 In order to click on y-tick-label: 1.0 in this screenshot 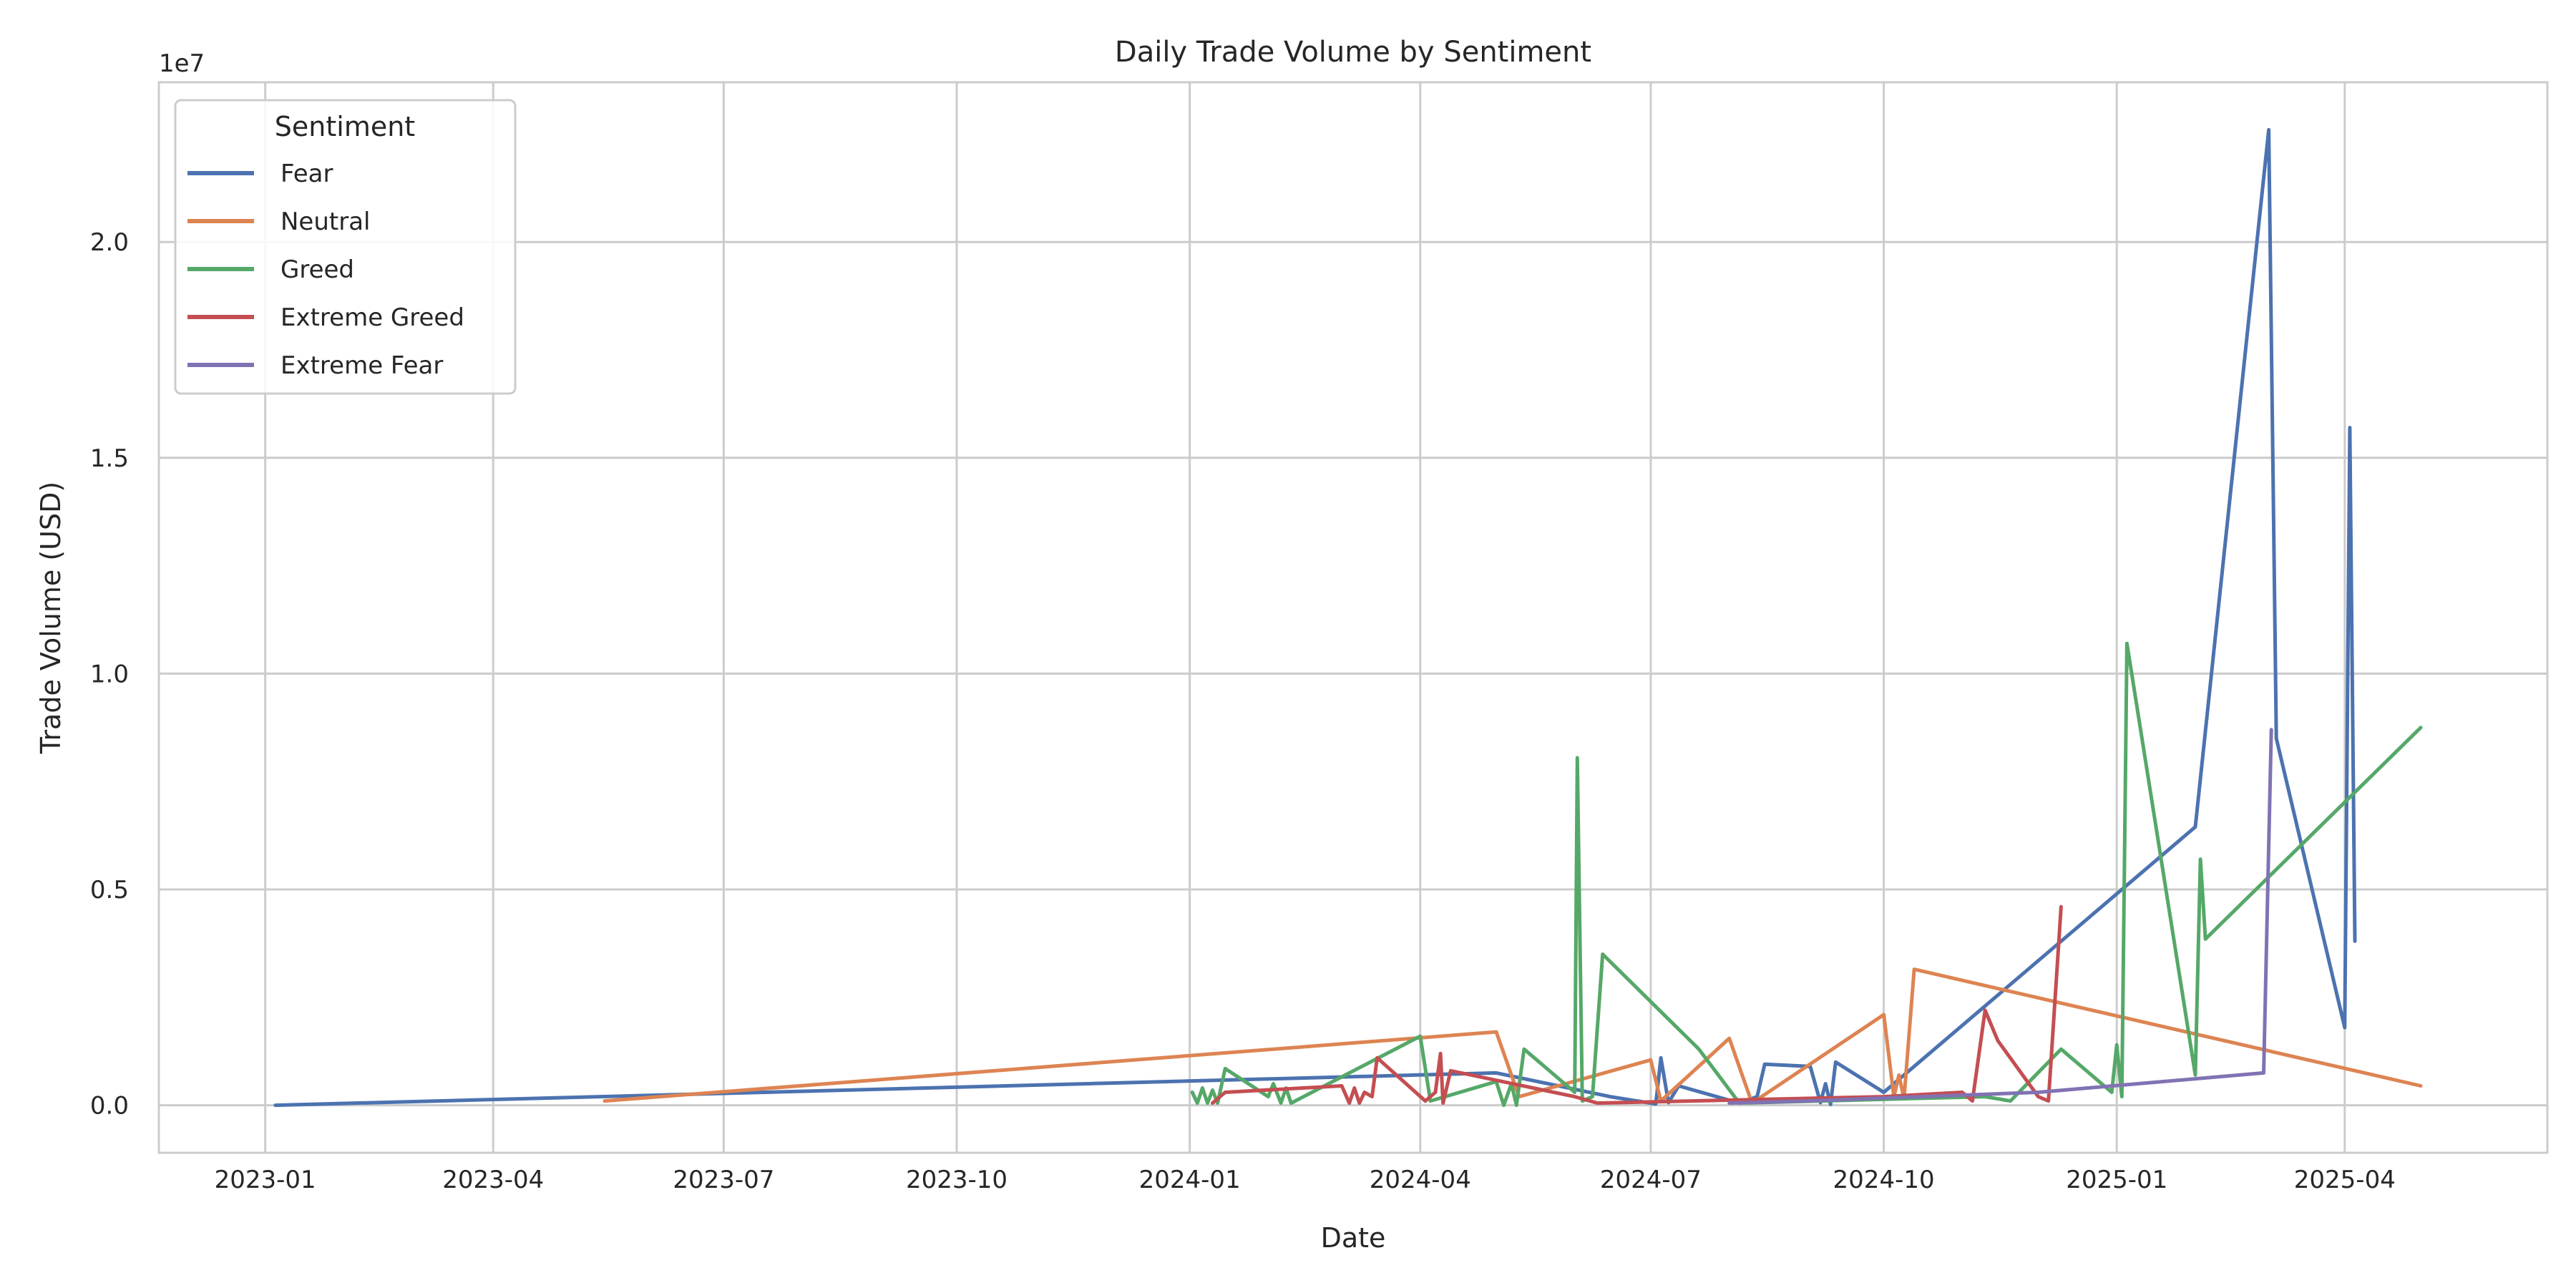, I will do `click(109, 674)`.